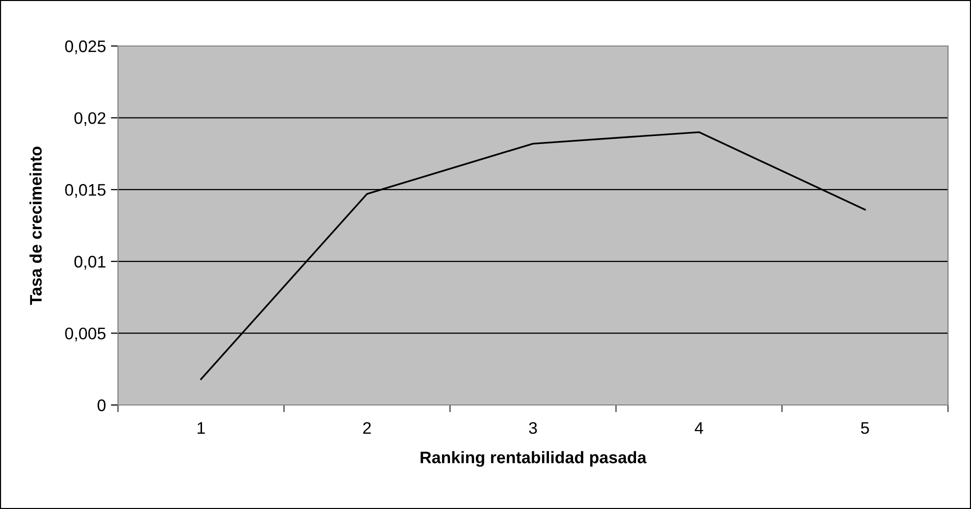  What do you see at coordinates (533, 459) in the screenshot?
I see `x-axis-title: Ranking rentabilidad pasada` at bounding box center [533, 459].